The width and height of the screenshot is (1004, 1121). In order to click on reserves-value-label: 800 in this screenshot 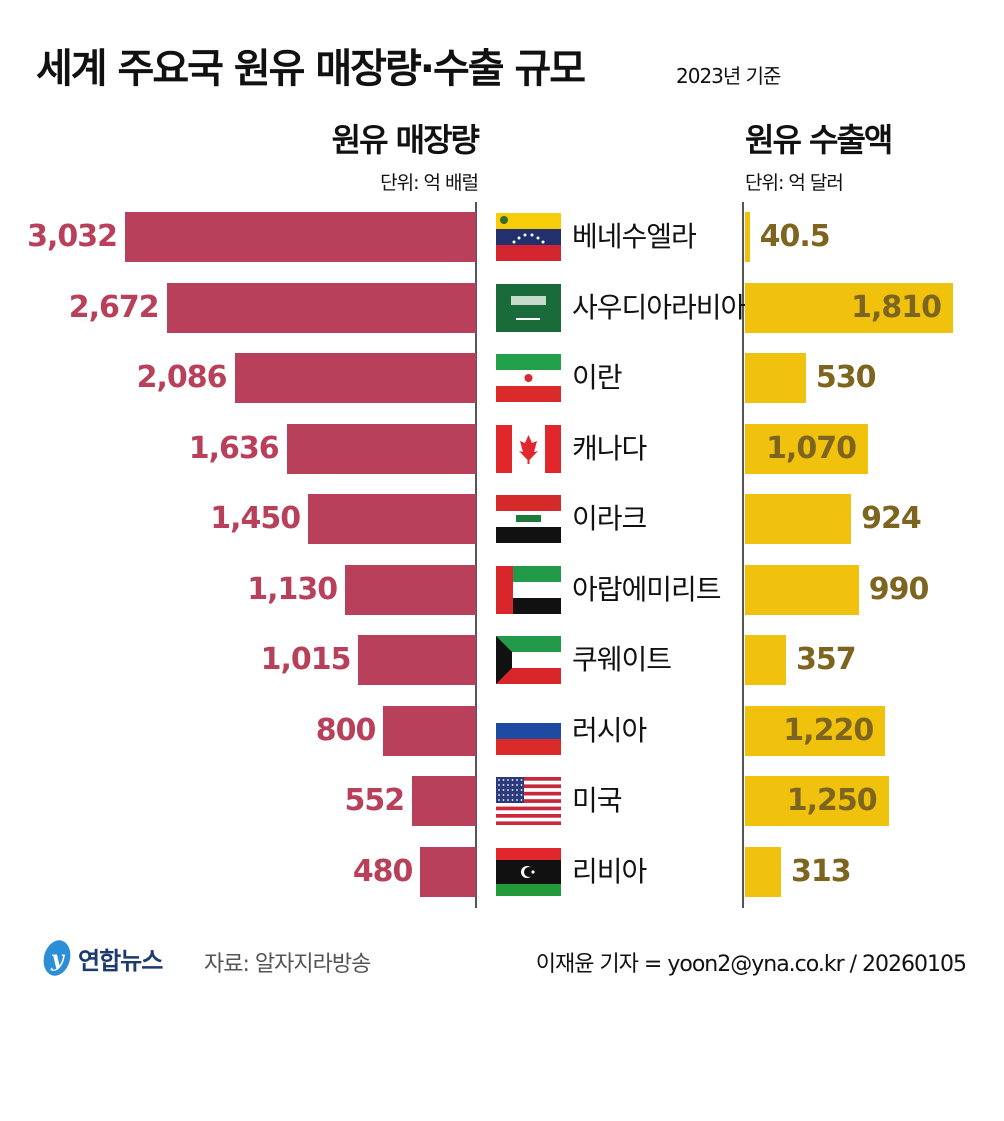, I will do `click(346, 730)`.